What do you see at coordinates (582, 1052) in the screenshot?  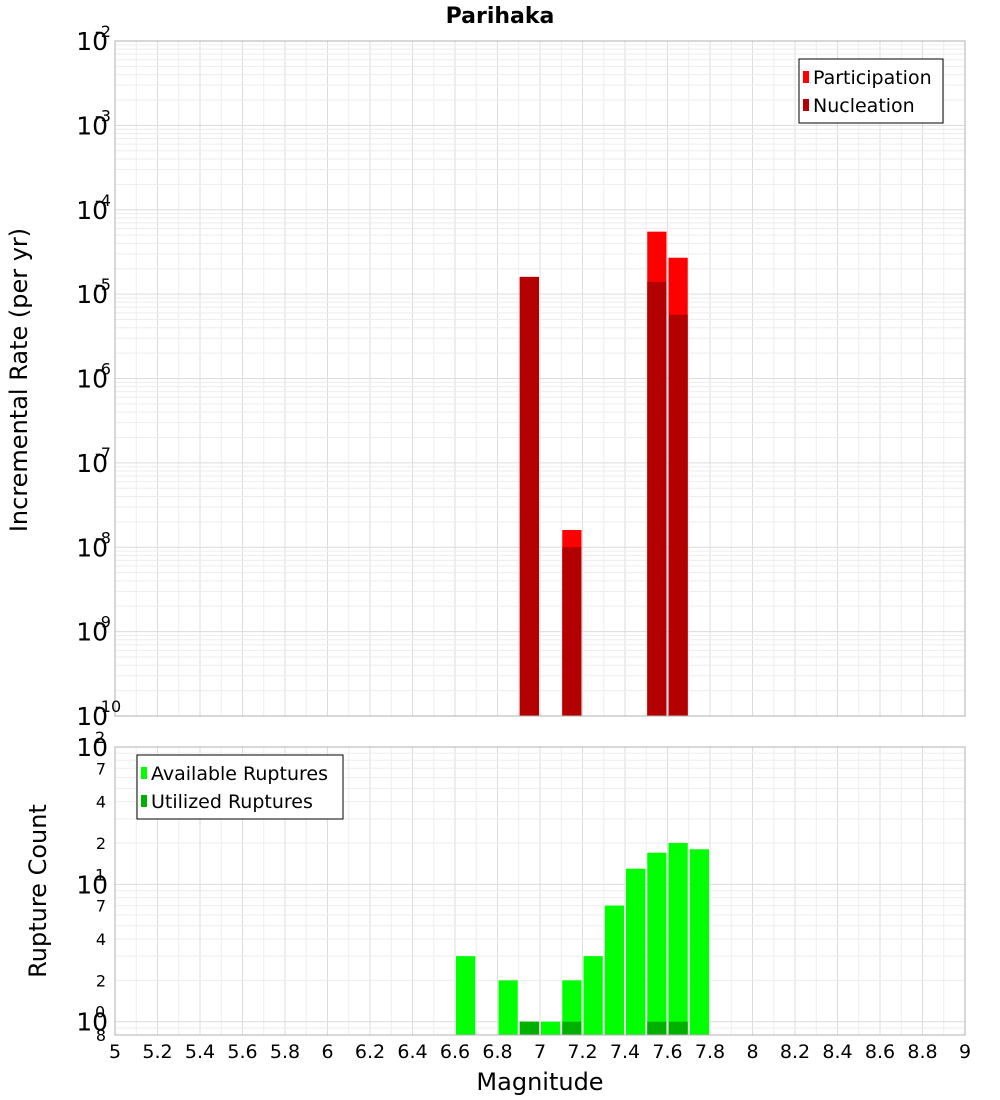 I see `x-tick-label: 7.2` at bounding box center [582, 1052].